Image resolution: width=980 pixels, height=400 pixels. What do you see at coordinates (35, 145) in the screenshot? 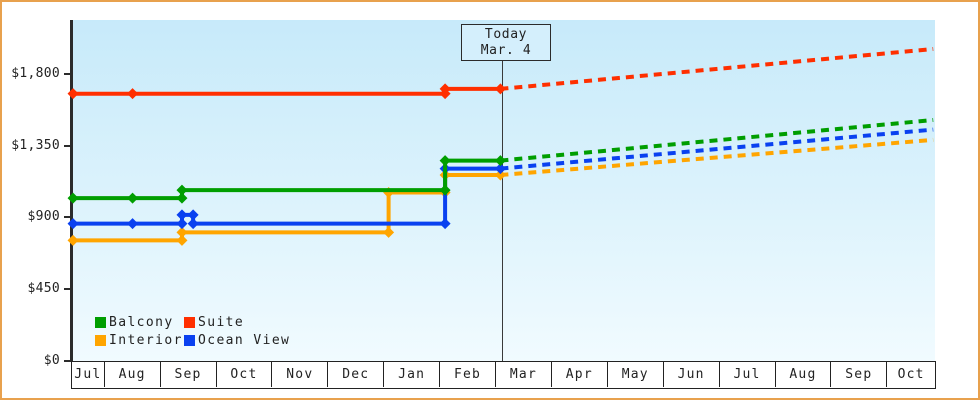
I see `y-axis-tick-label: $1,350` at bounding box center [35, 145].